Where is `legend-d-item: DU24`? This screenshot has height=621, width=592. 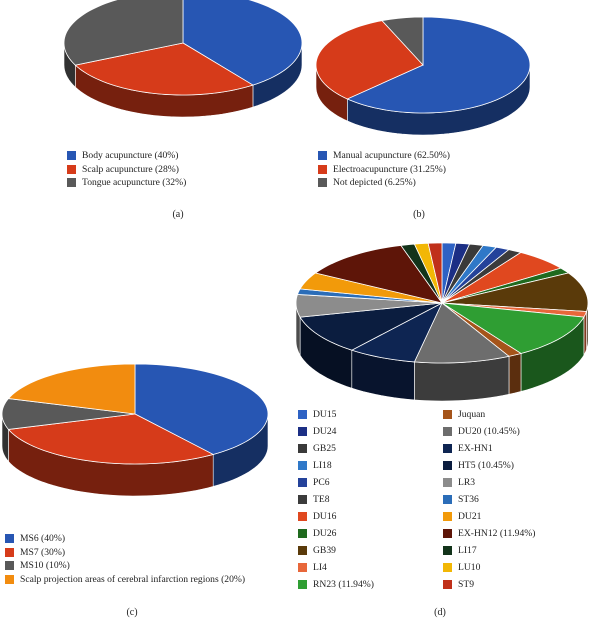
legend-d-item: DU24 is located at coordinates (370, 431).